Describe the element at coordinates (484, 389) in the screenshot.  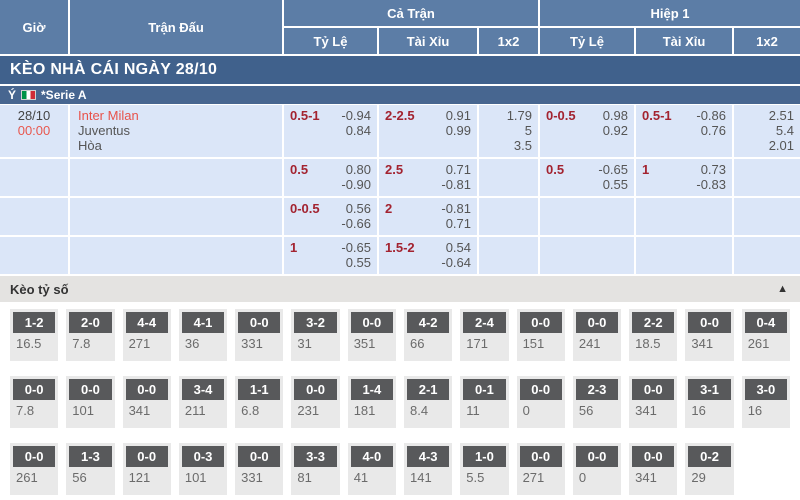
I see `score-label: 0-1` at that location.